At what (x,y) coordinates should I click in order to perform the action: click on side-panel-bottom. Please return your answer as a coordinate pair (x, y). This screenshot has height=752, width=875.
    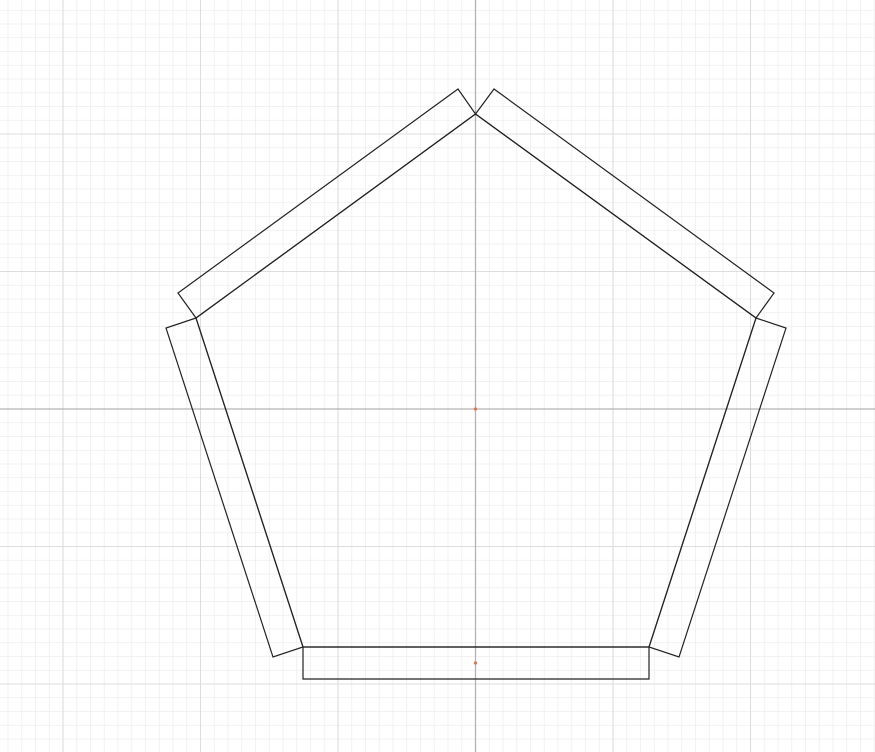
    Looking at the image, I should click on (476, 663).